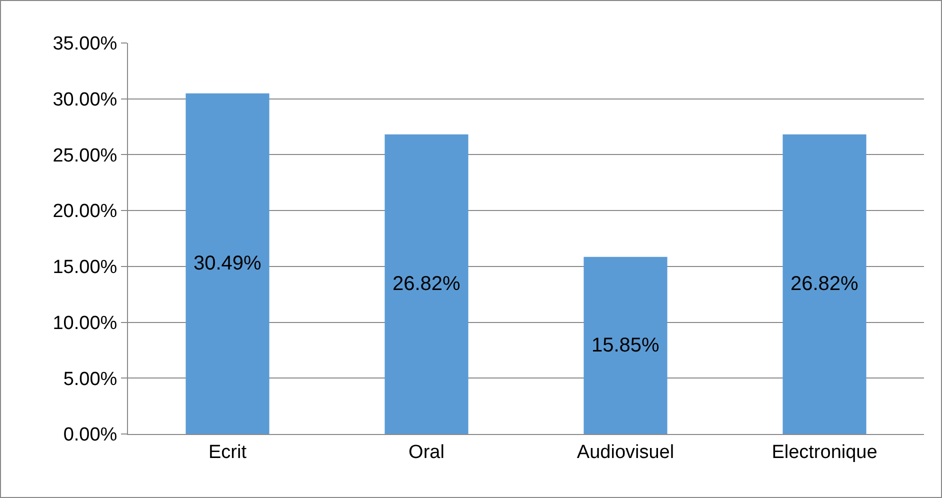  What do you see at coordinates (228, 452) in the screenshot?
I see `x-tick-label: Ecrit` at bounding box center [228, 452].